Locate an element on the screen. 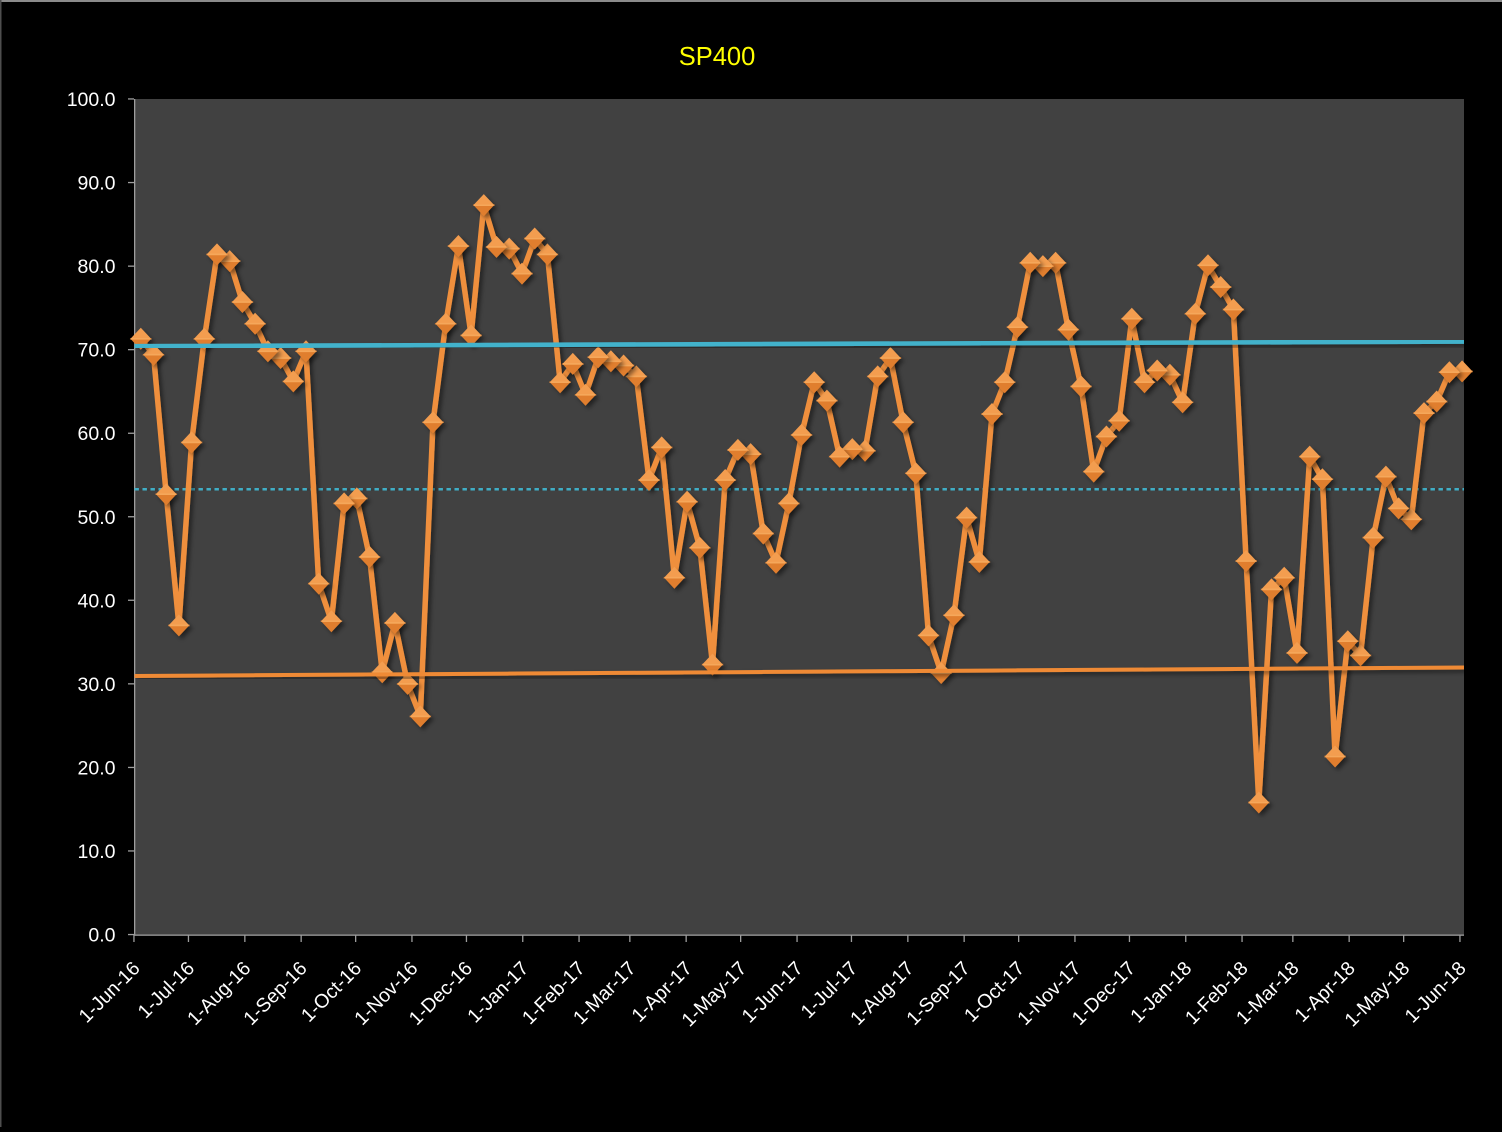 This screenshot has width=1502, height=1132. svg-text: 50.0 is located at coordinates (97, 518).